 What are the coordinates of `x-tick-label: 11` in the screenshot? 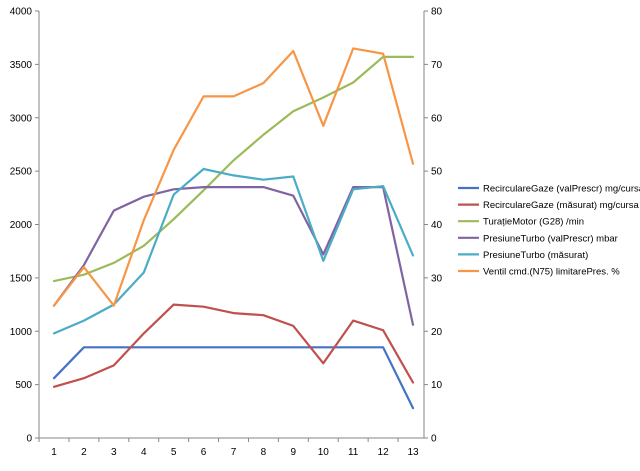 It's located at (353, 452).